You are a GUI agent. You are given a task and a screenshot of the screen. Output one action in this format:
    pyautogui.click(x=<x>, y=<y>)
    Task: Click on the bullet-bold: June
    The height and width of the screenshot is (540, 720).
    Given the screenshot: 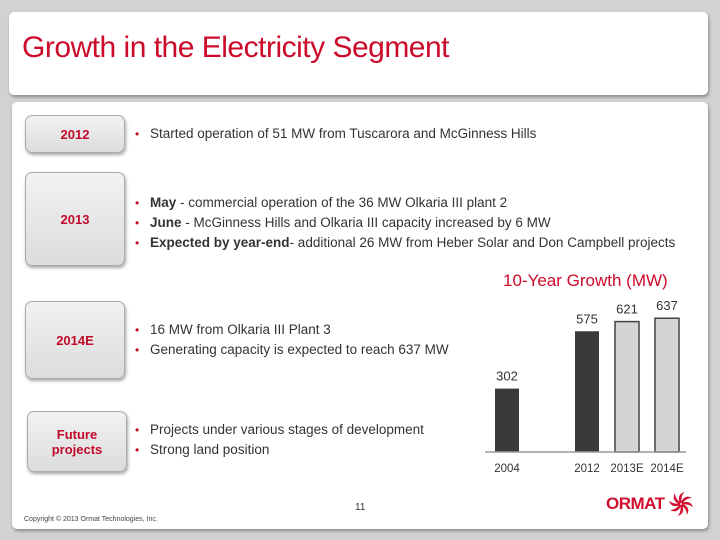 What is the action you would take?
    pyautogui.click(x=166, y=222)
    